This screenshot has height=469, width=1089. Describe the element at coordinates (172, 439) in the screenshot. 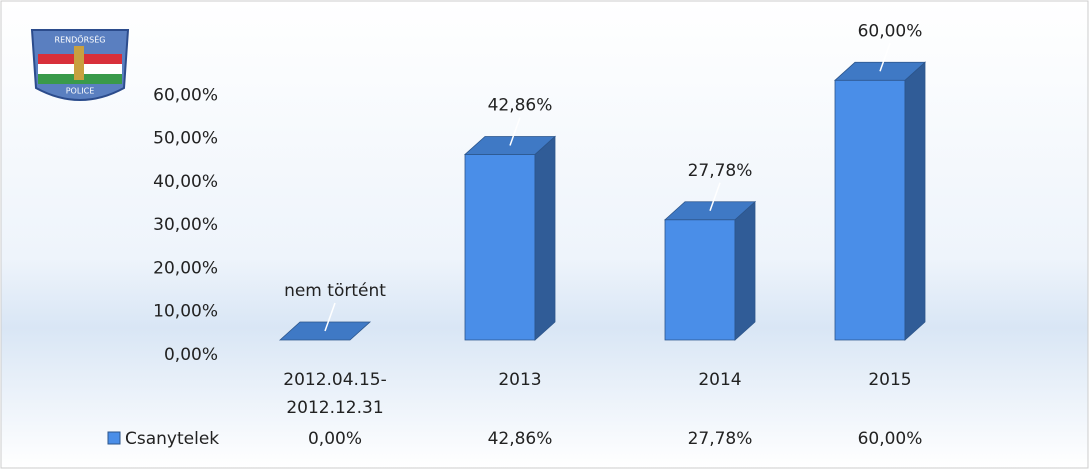

I see `legend-label: Csanytelek` at that location.